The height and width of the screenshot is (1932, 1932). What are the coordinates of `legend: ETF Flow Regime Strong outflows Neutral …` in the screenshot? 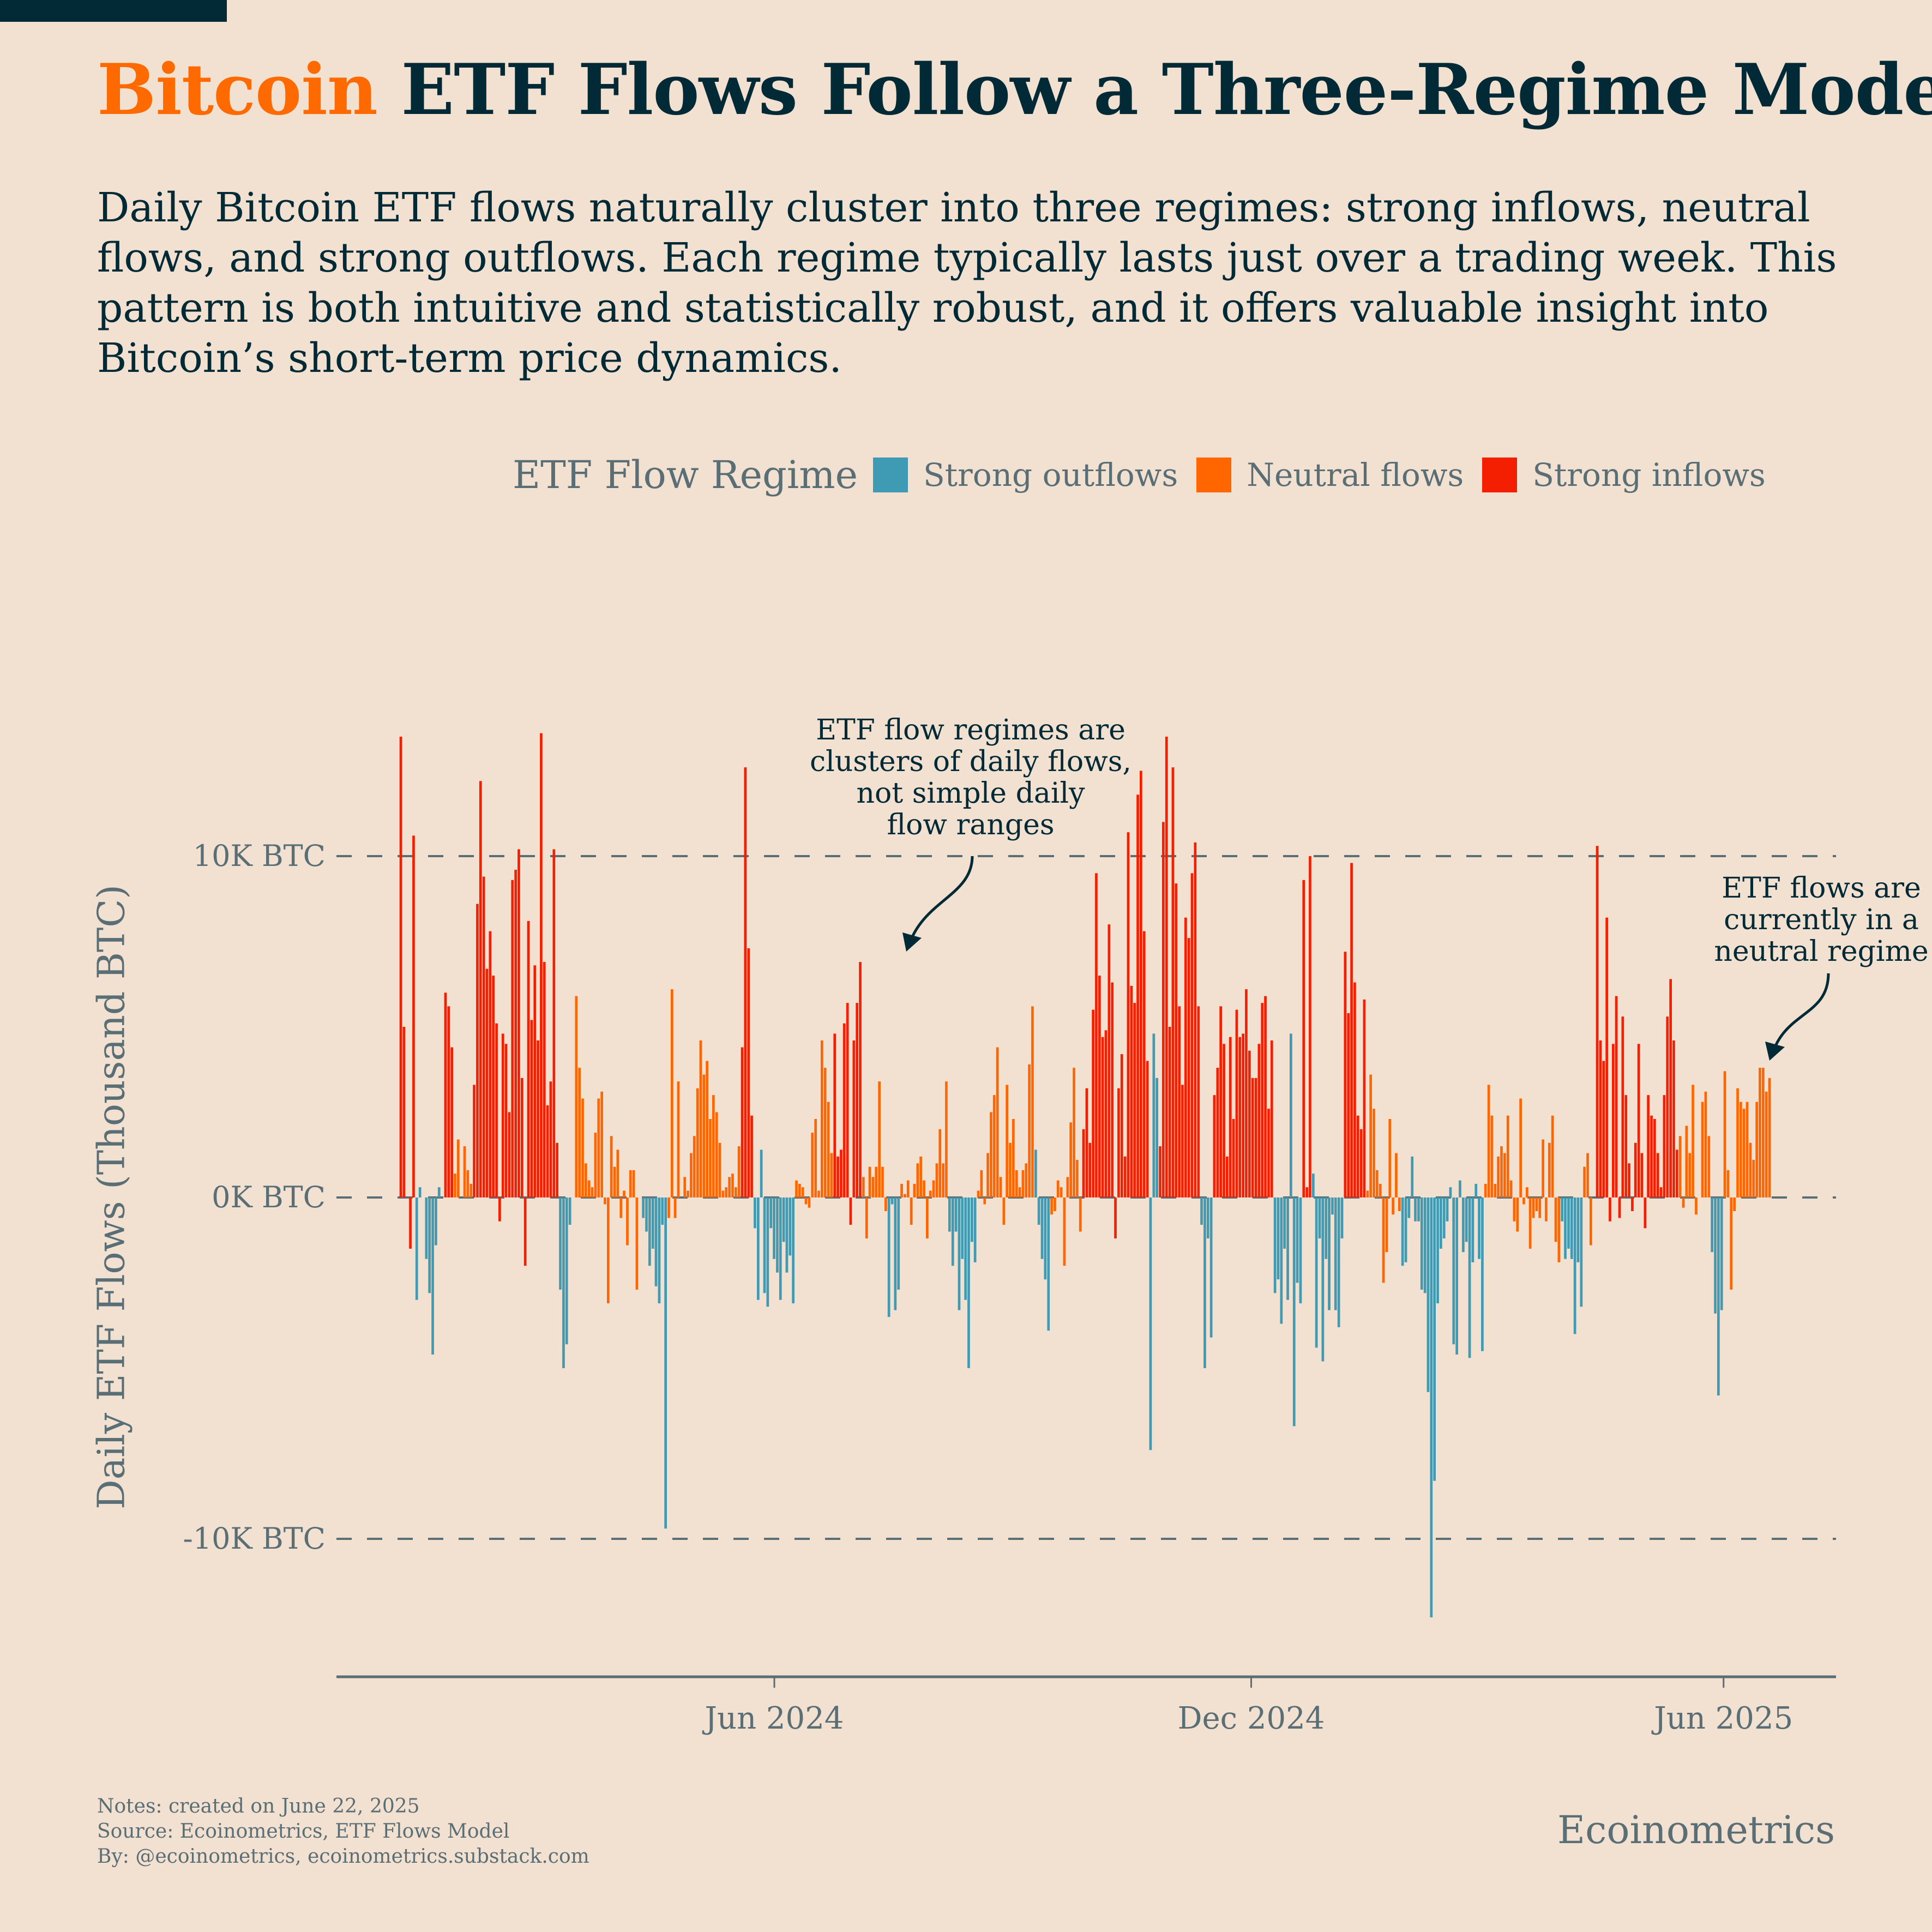 It's located at (1148, 475).